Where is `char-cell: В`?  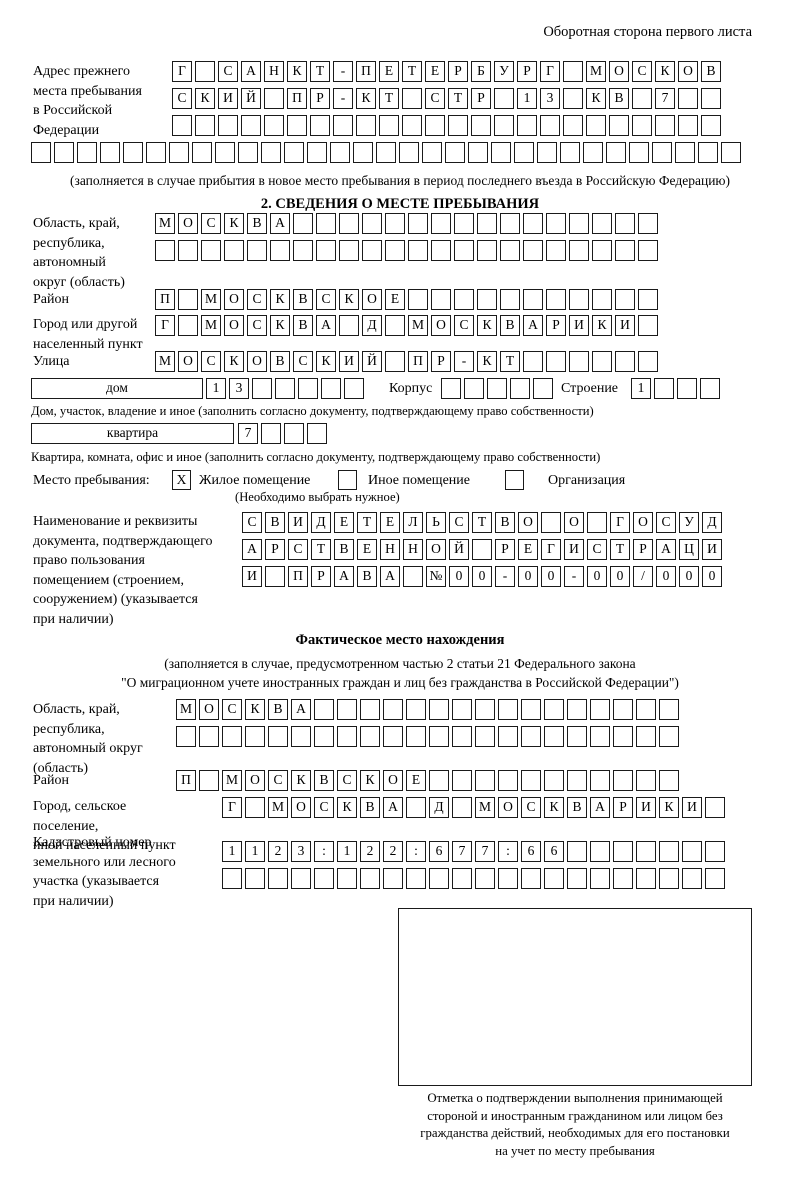
char-cell: В is located at coordinates (278, 709).